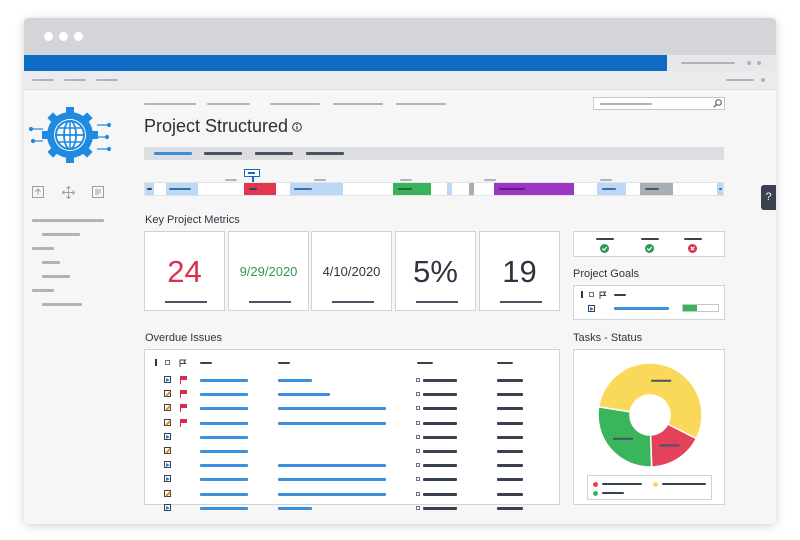  What do you see at coordinates (98, 192) in the screenshot?
I see `document-icon` at bounding box center [98, 192].